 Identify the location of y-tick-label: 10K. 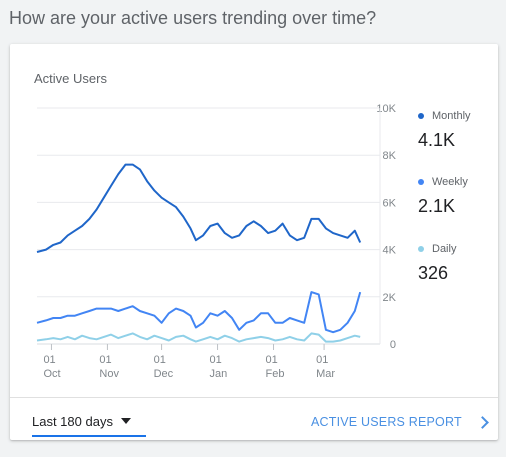
(386, 109).